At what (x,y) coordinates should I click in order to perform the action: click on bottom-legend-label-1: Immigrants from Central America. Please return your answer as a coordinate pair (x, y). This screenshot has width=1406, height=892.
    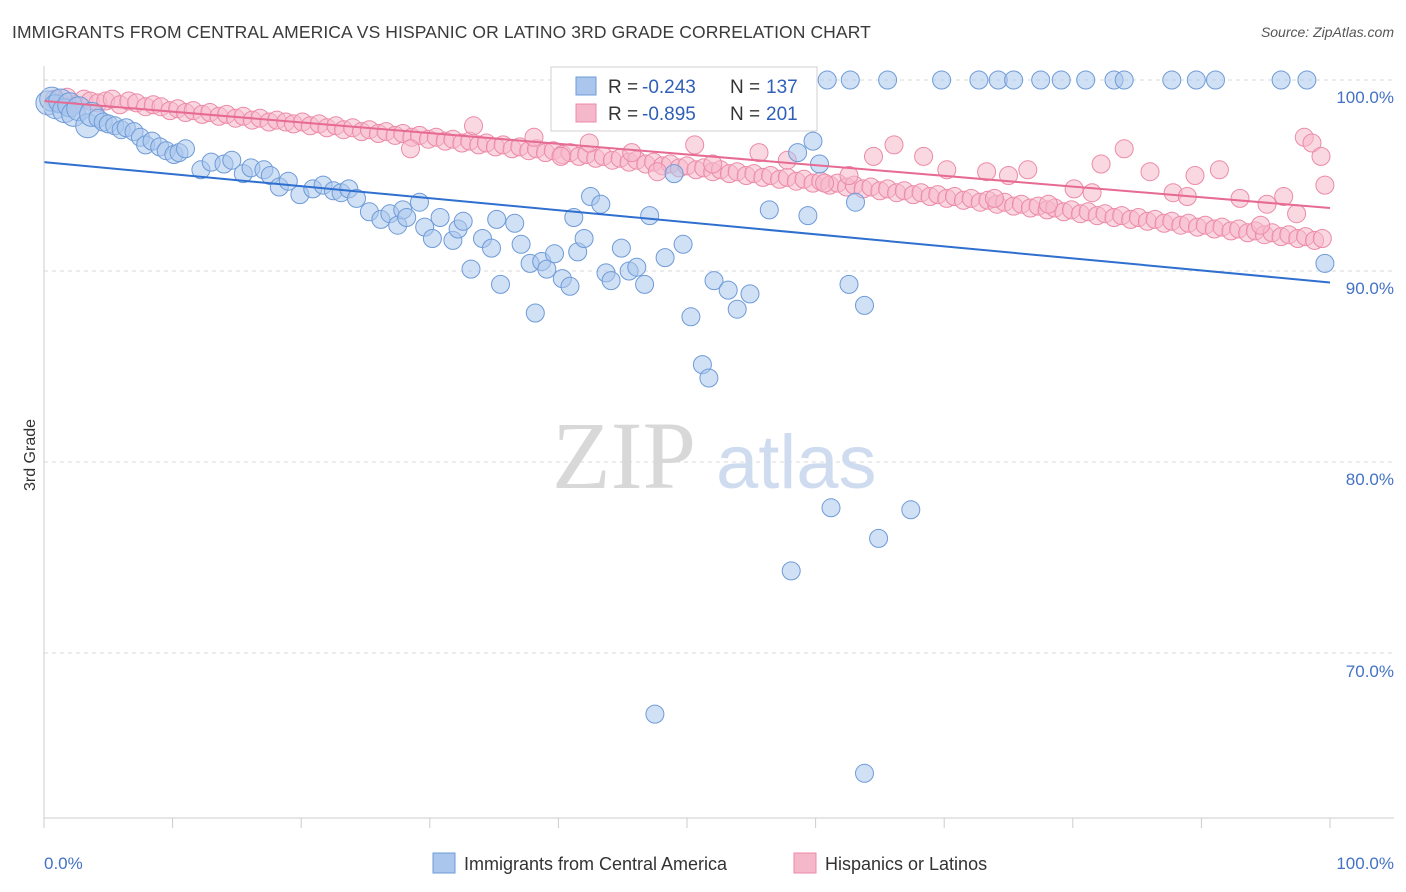
    Looking at the image, I should click on (596, 864).